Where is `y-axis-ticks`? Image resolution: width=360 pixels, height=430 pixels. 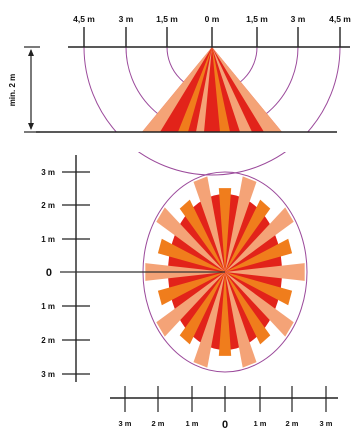
y-axis-ticks is located at coordinates (76, 273).